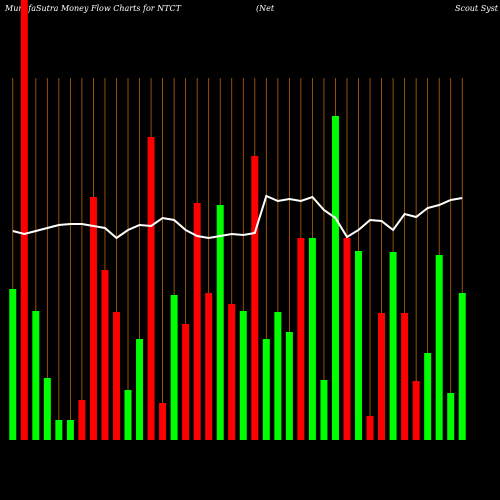  Describe the element at coordinates (265, 8) in the screenshot. I see `chart-title: (Net` at that location.